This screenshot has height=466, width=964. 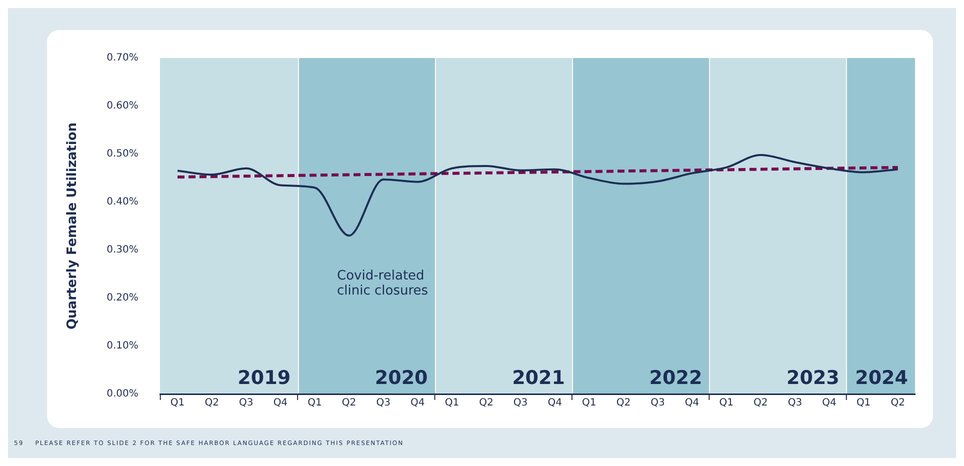 What do you see at coordinates (675, 378) in the screenshot?
I see `annotation: 2022` at bounding box center [675, 378].